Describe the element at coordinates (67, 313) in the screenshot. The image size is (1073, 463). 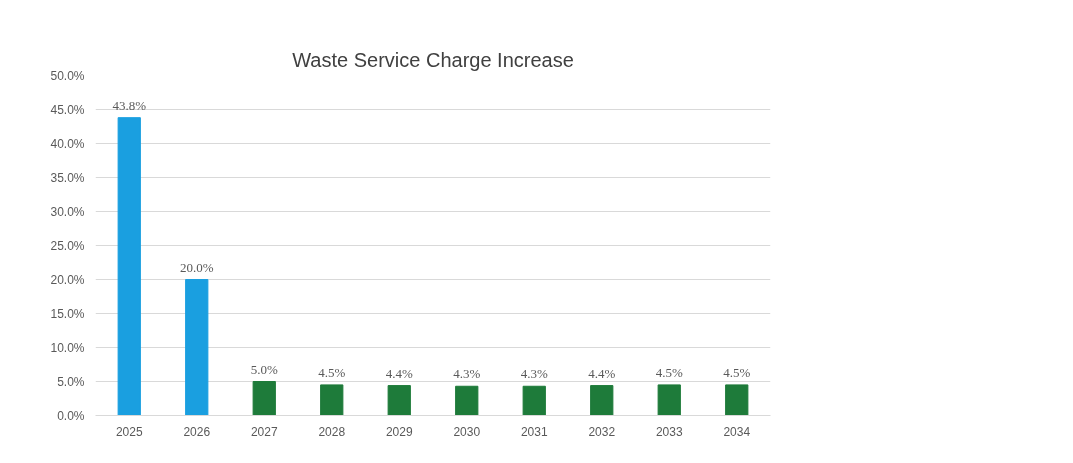
I see `y-tick-label: 15.0%` at that location.